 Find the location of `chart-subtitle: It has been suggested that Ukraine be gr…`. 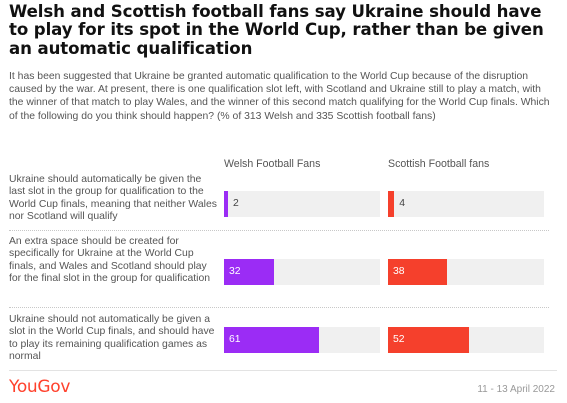

chart-subtitle: It has been suggested that Ukraine be gr… is located at coordinates (279, 96).